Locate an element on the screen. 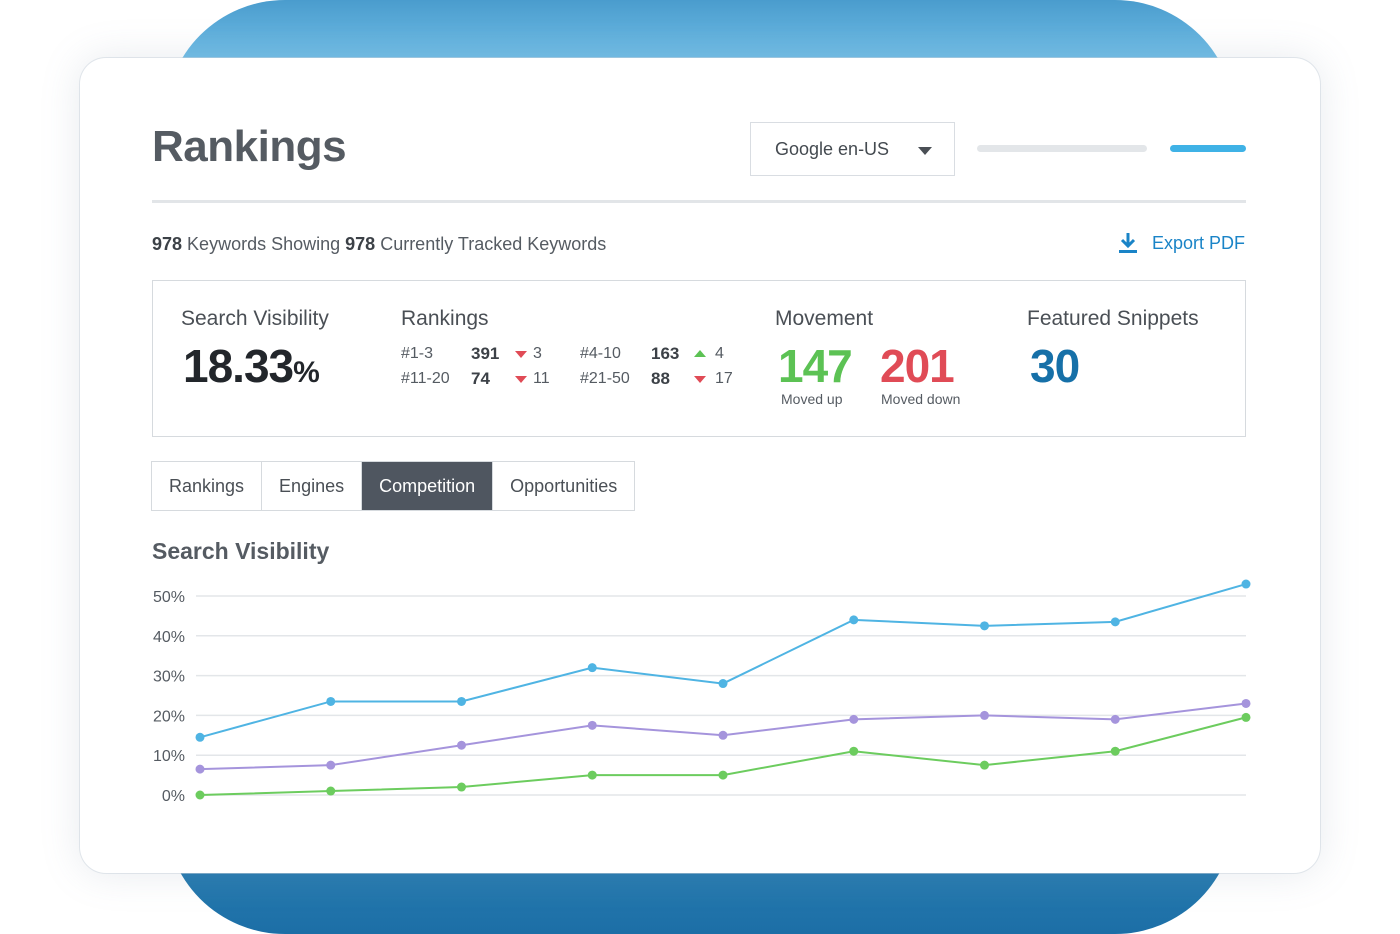 This screenshot has width=1400, height=934. featured-snippets-value: 30 is located at coordinates (1055, 366).